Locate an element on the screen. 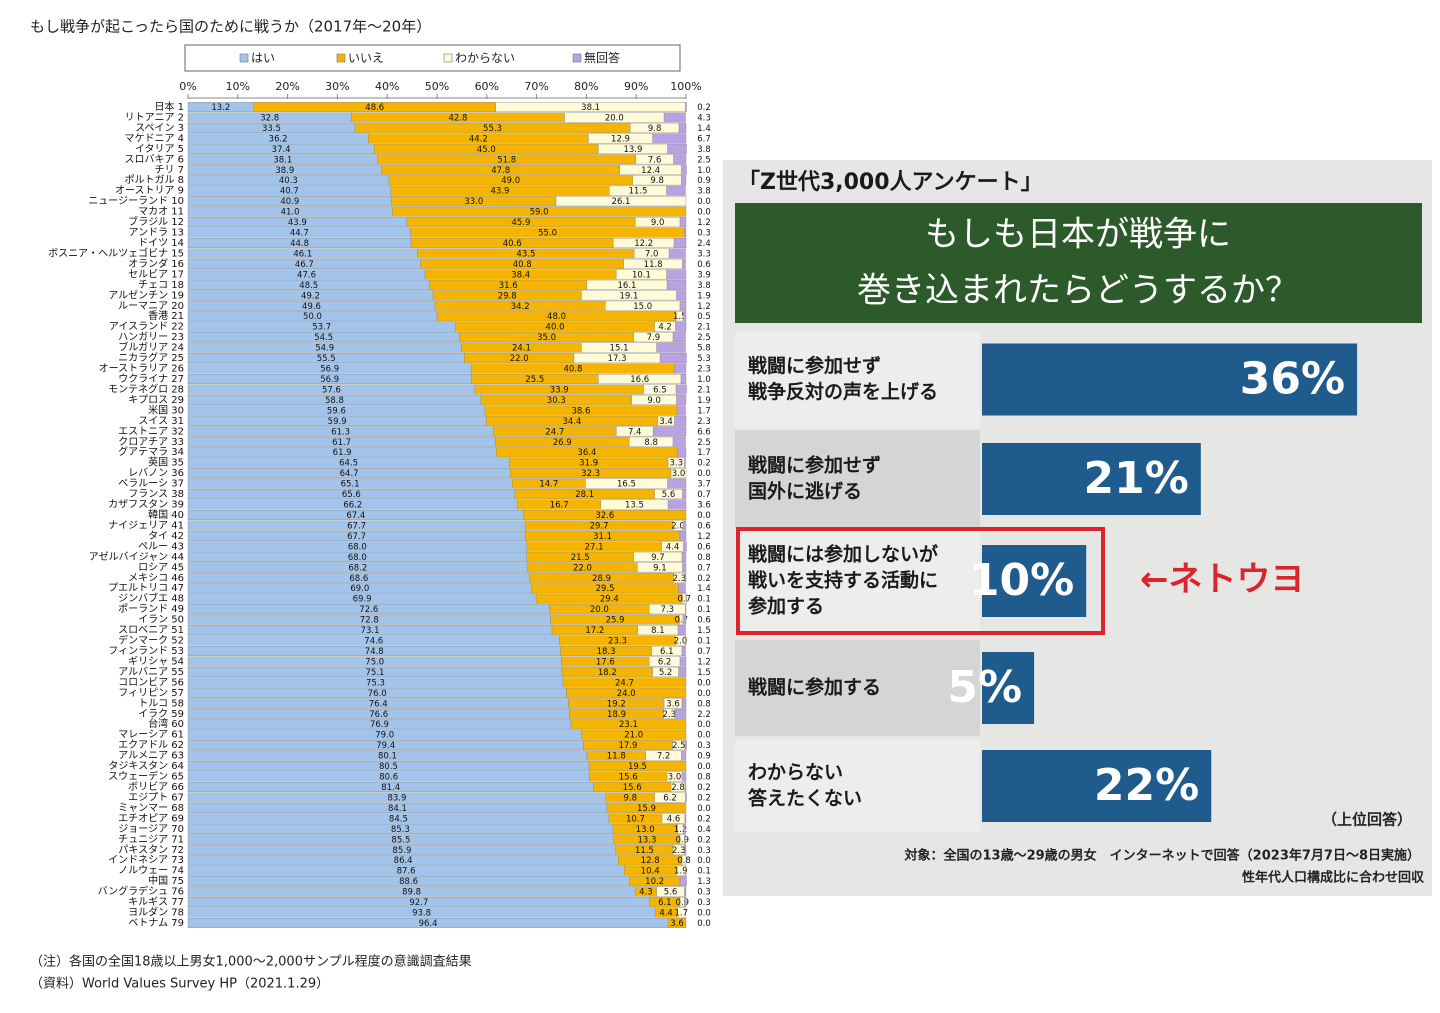  value-label: 59.9 is located at coordinates (337, 422).